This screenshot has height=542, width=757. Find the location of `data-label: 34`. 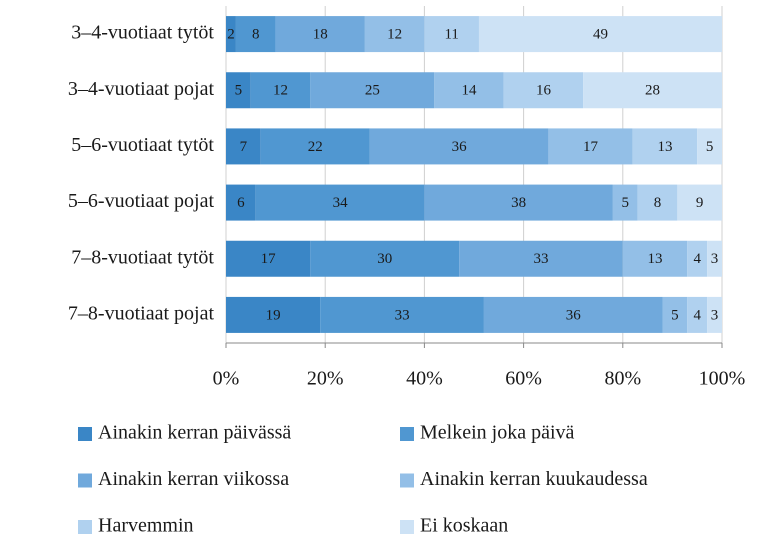

data-label: 34 is located at coordinates (341, 203).